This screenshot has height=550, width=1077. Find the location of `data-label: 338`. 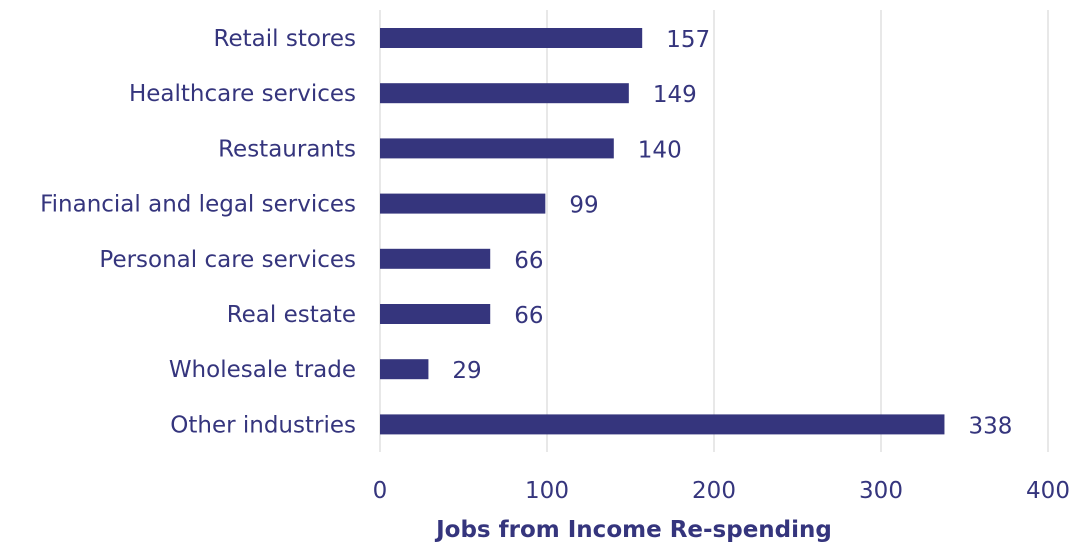

data-label: 338 is located at coordinates (990, 426).